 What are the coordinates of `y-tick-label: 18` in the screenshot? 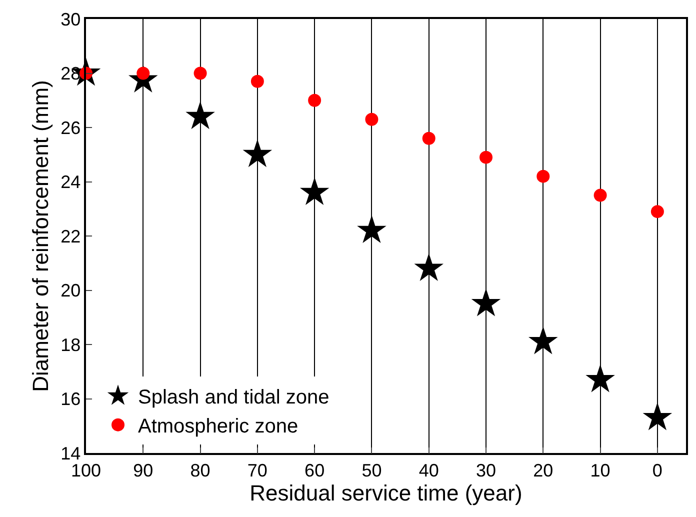 It's located at (70, 344).